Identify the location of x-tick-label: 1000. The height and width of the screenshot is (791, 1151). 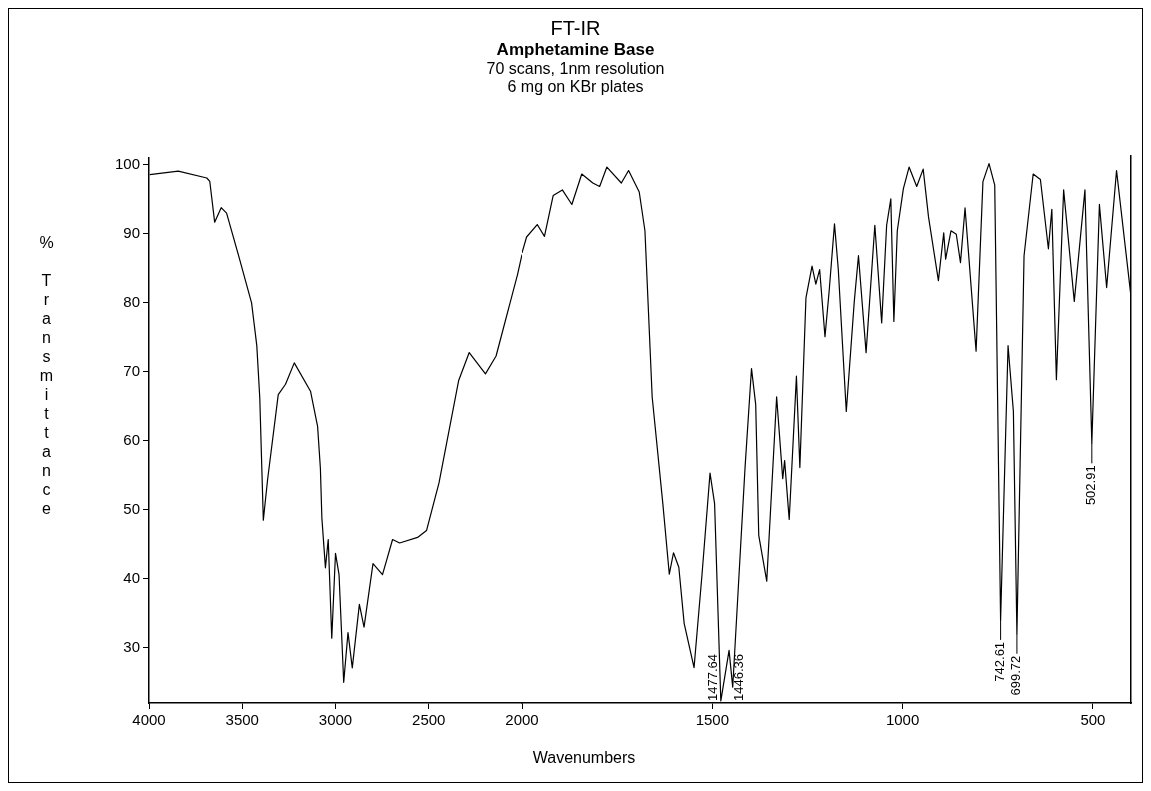
(902, 720).